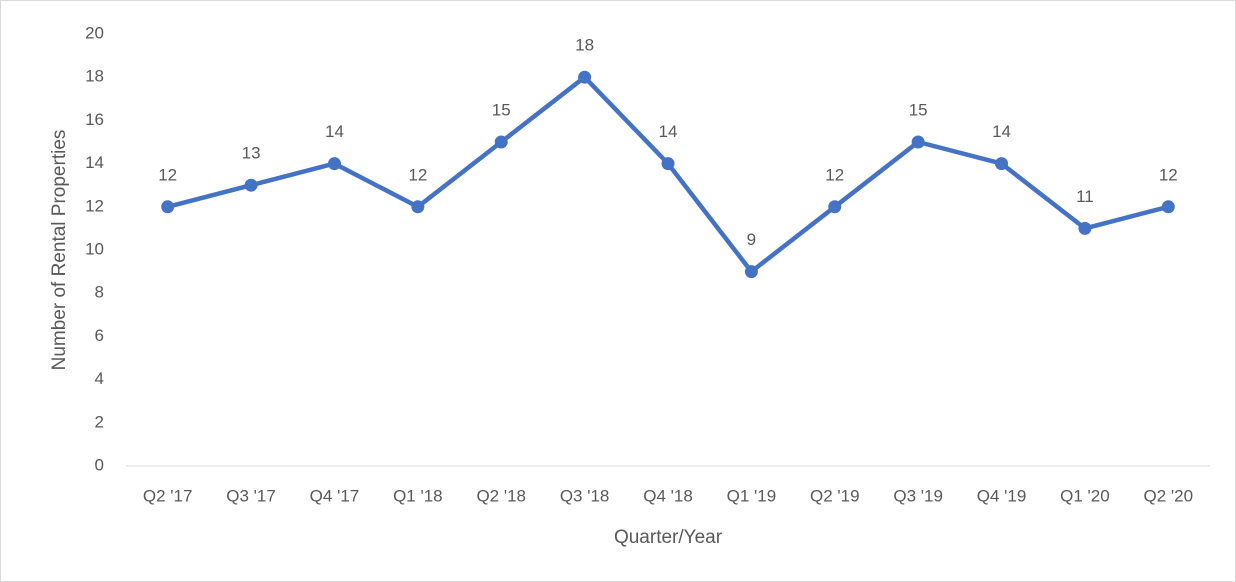 The width and height of the screenshot is (1236, 582). Describe the element at coordinates (94, 32) in the screenshot. I see `y-tick-label: 20` at that location.